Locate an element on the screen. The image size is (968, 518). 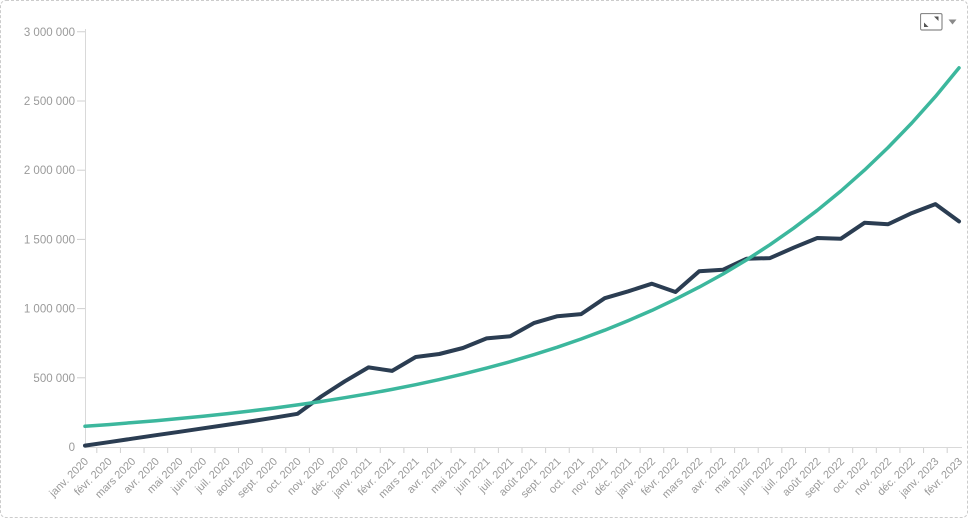
y-axis-label: 2 500 000 is located at coordinates (49, 102).